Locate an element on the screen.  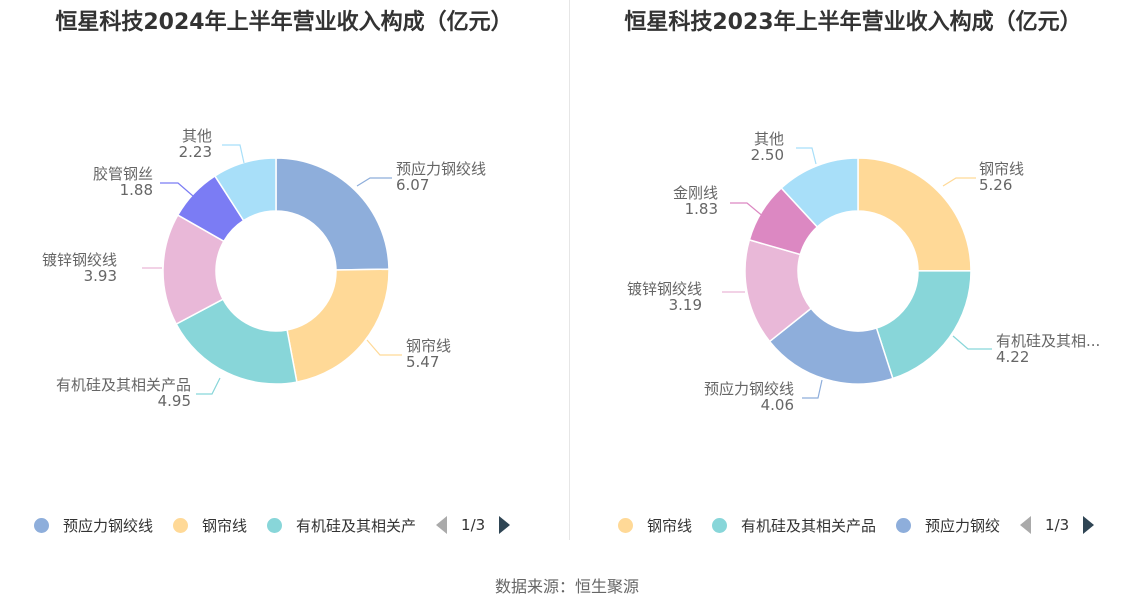
legend-item: 预应力钢绞 is located at coordinates (948, 525).